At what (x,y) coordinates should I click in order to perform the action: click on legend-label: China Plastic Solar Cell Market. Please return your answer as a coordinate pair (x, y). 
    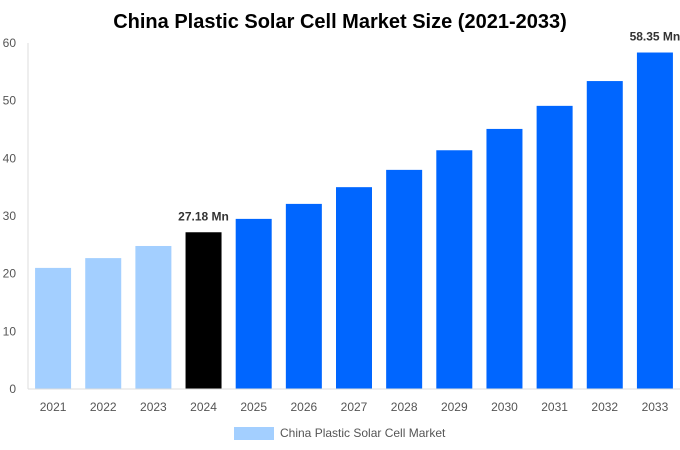
    Looking at the image, I should click on (363, 433).